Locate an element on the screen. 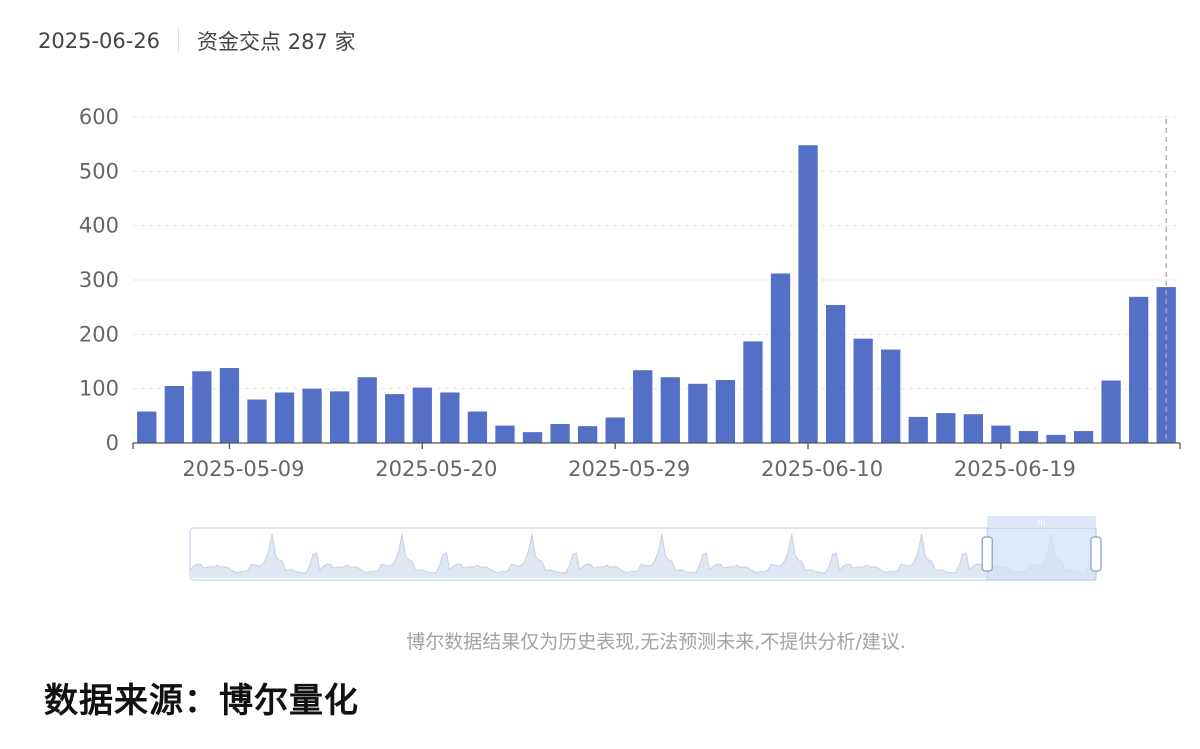 The image size is (1200, 749). slider-move-bar is located at coordinates (1041, 522).